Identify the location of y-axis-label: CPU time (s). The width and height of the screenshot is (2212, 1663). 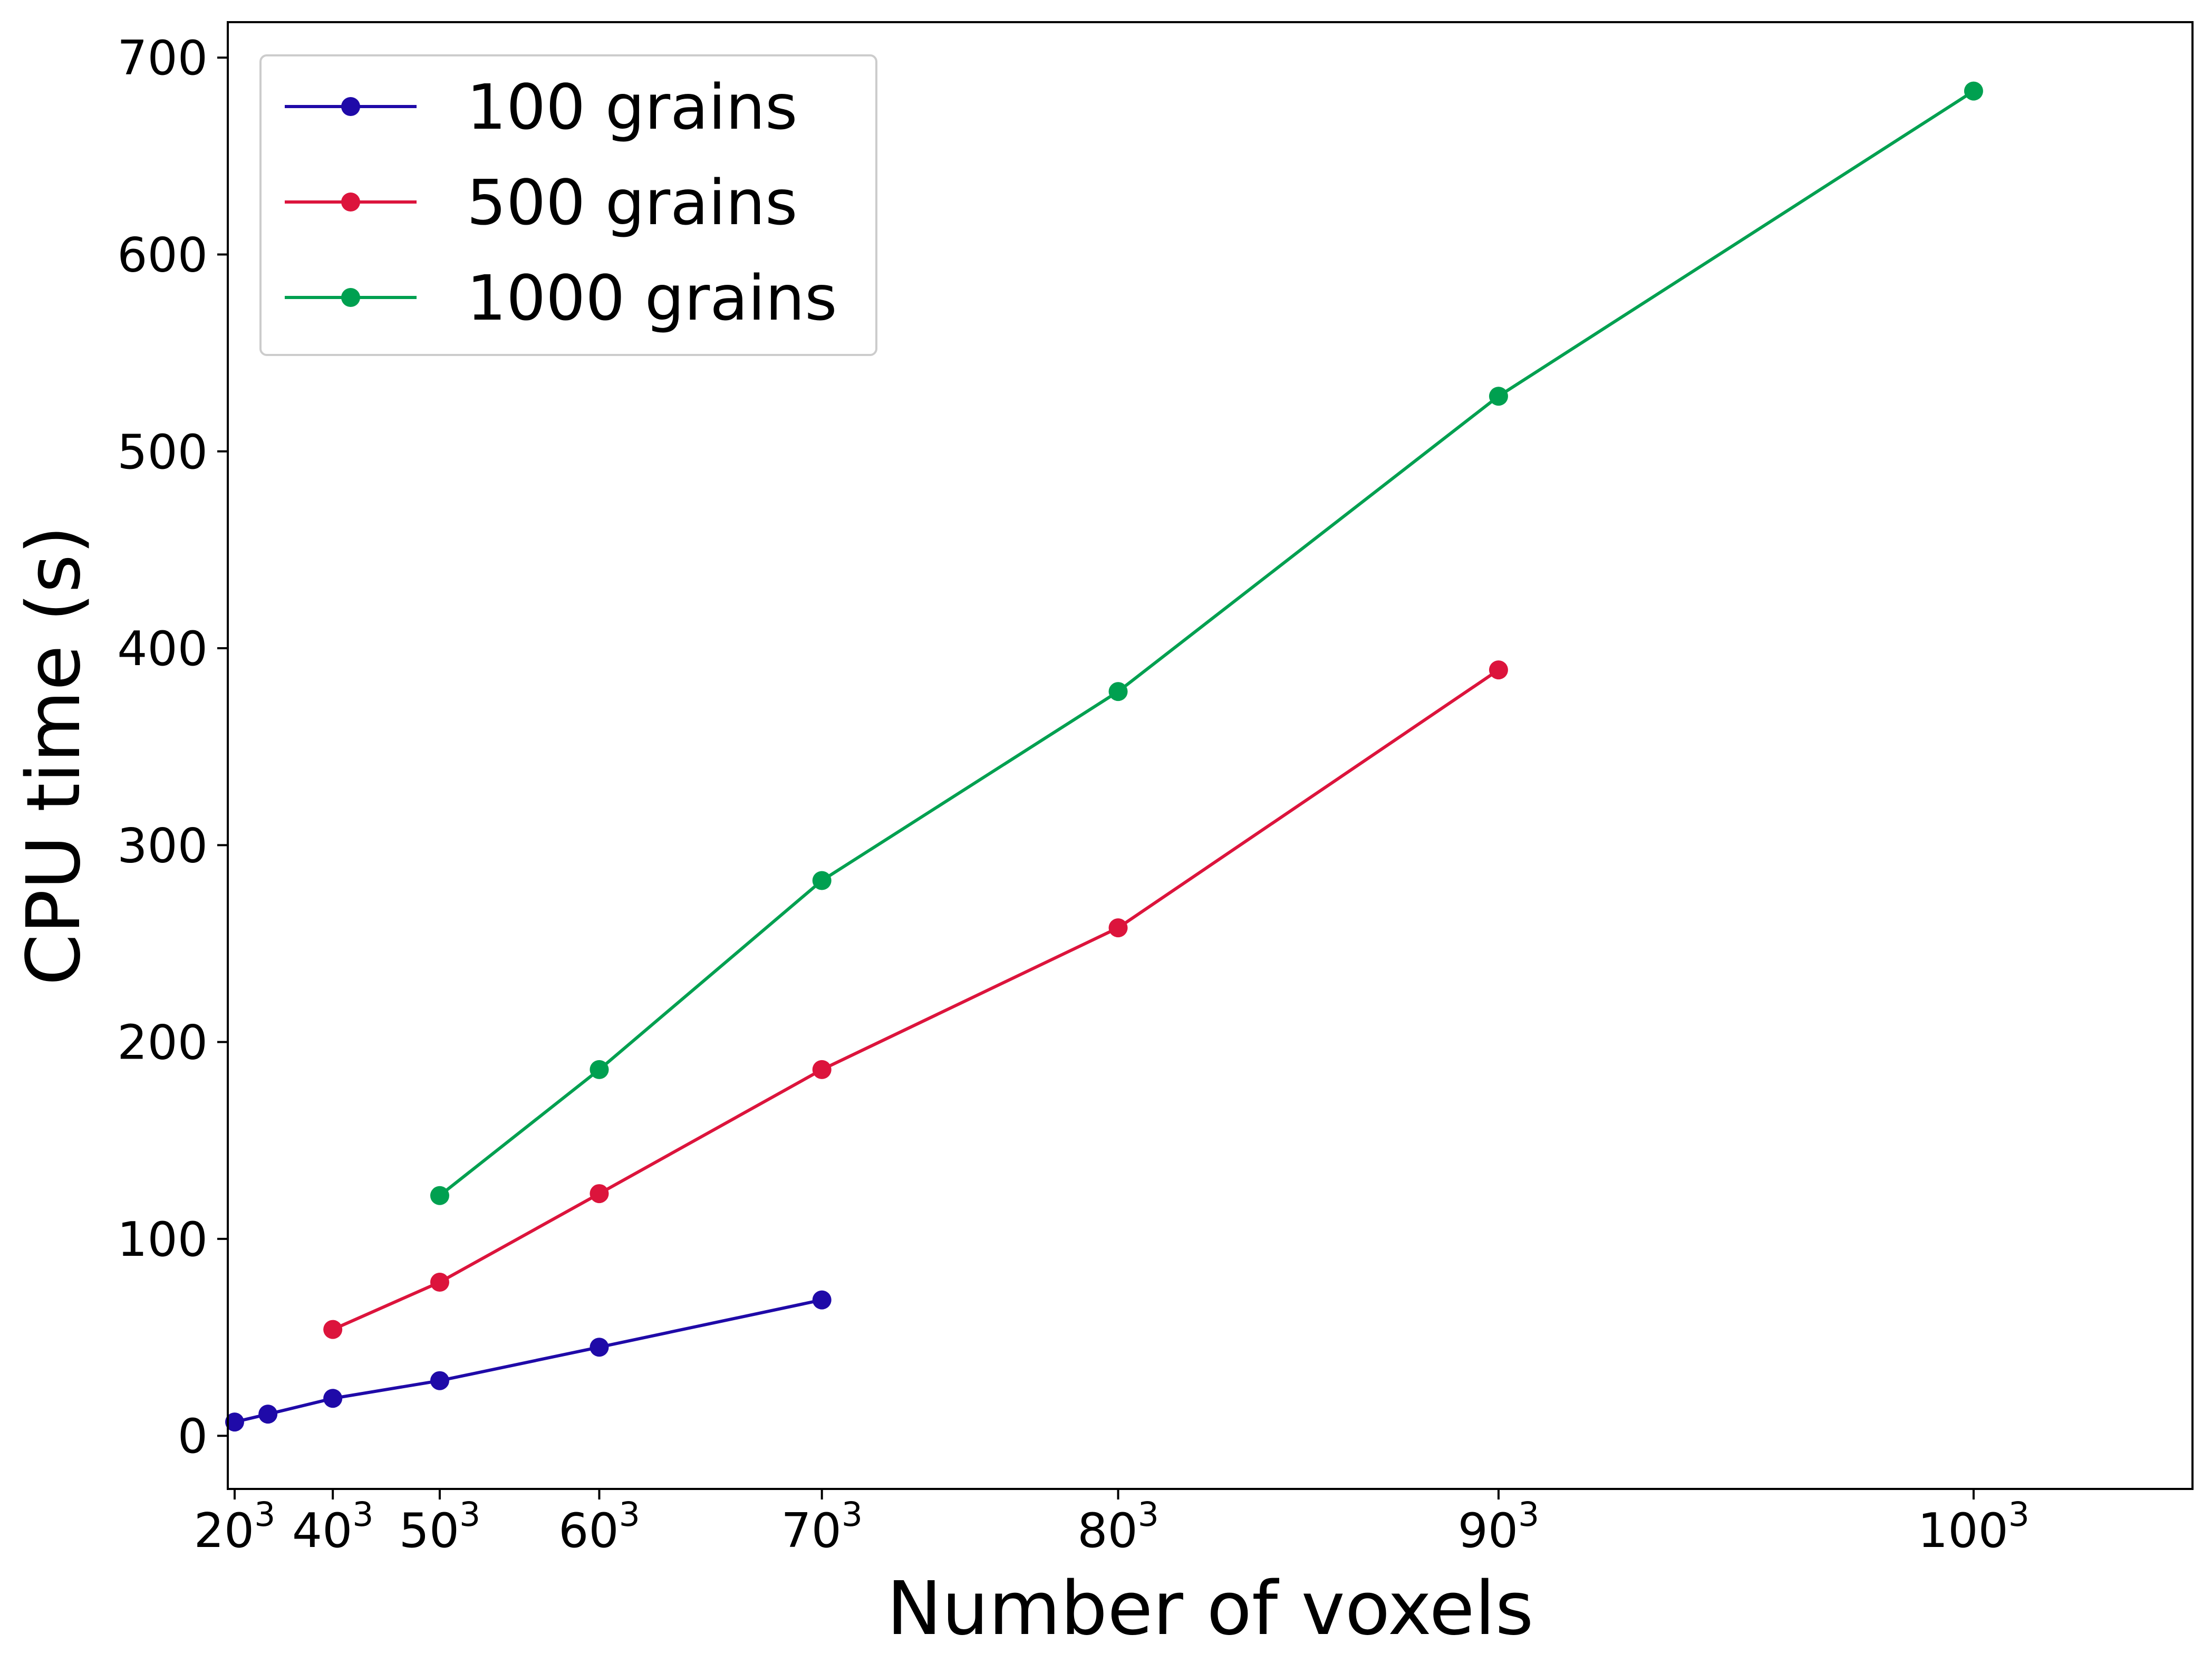
(54, 755).